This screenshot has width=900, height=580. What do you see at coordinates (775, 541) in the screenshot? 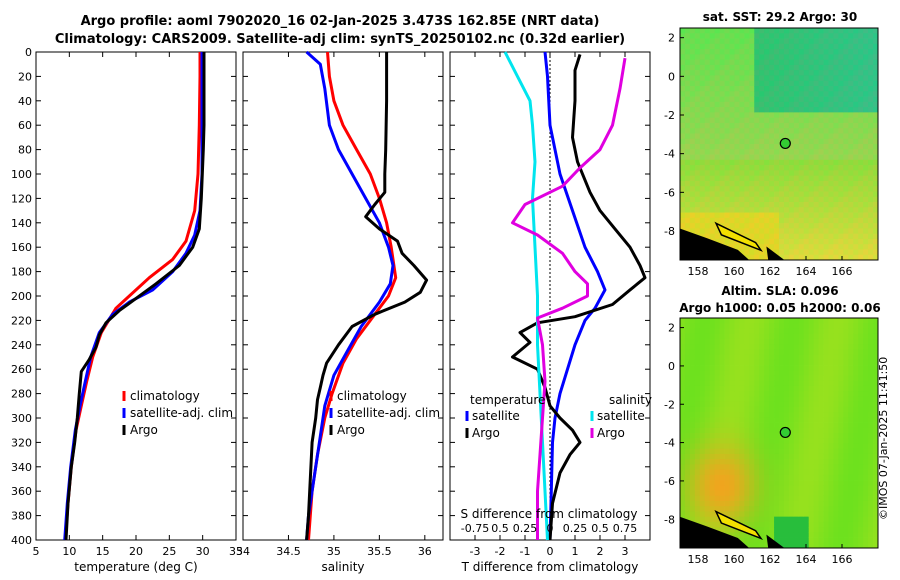
I see `island-shape` at bounding box center [775, 541].